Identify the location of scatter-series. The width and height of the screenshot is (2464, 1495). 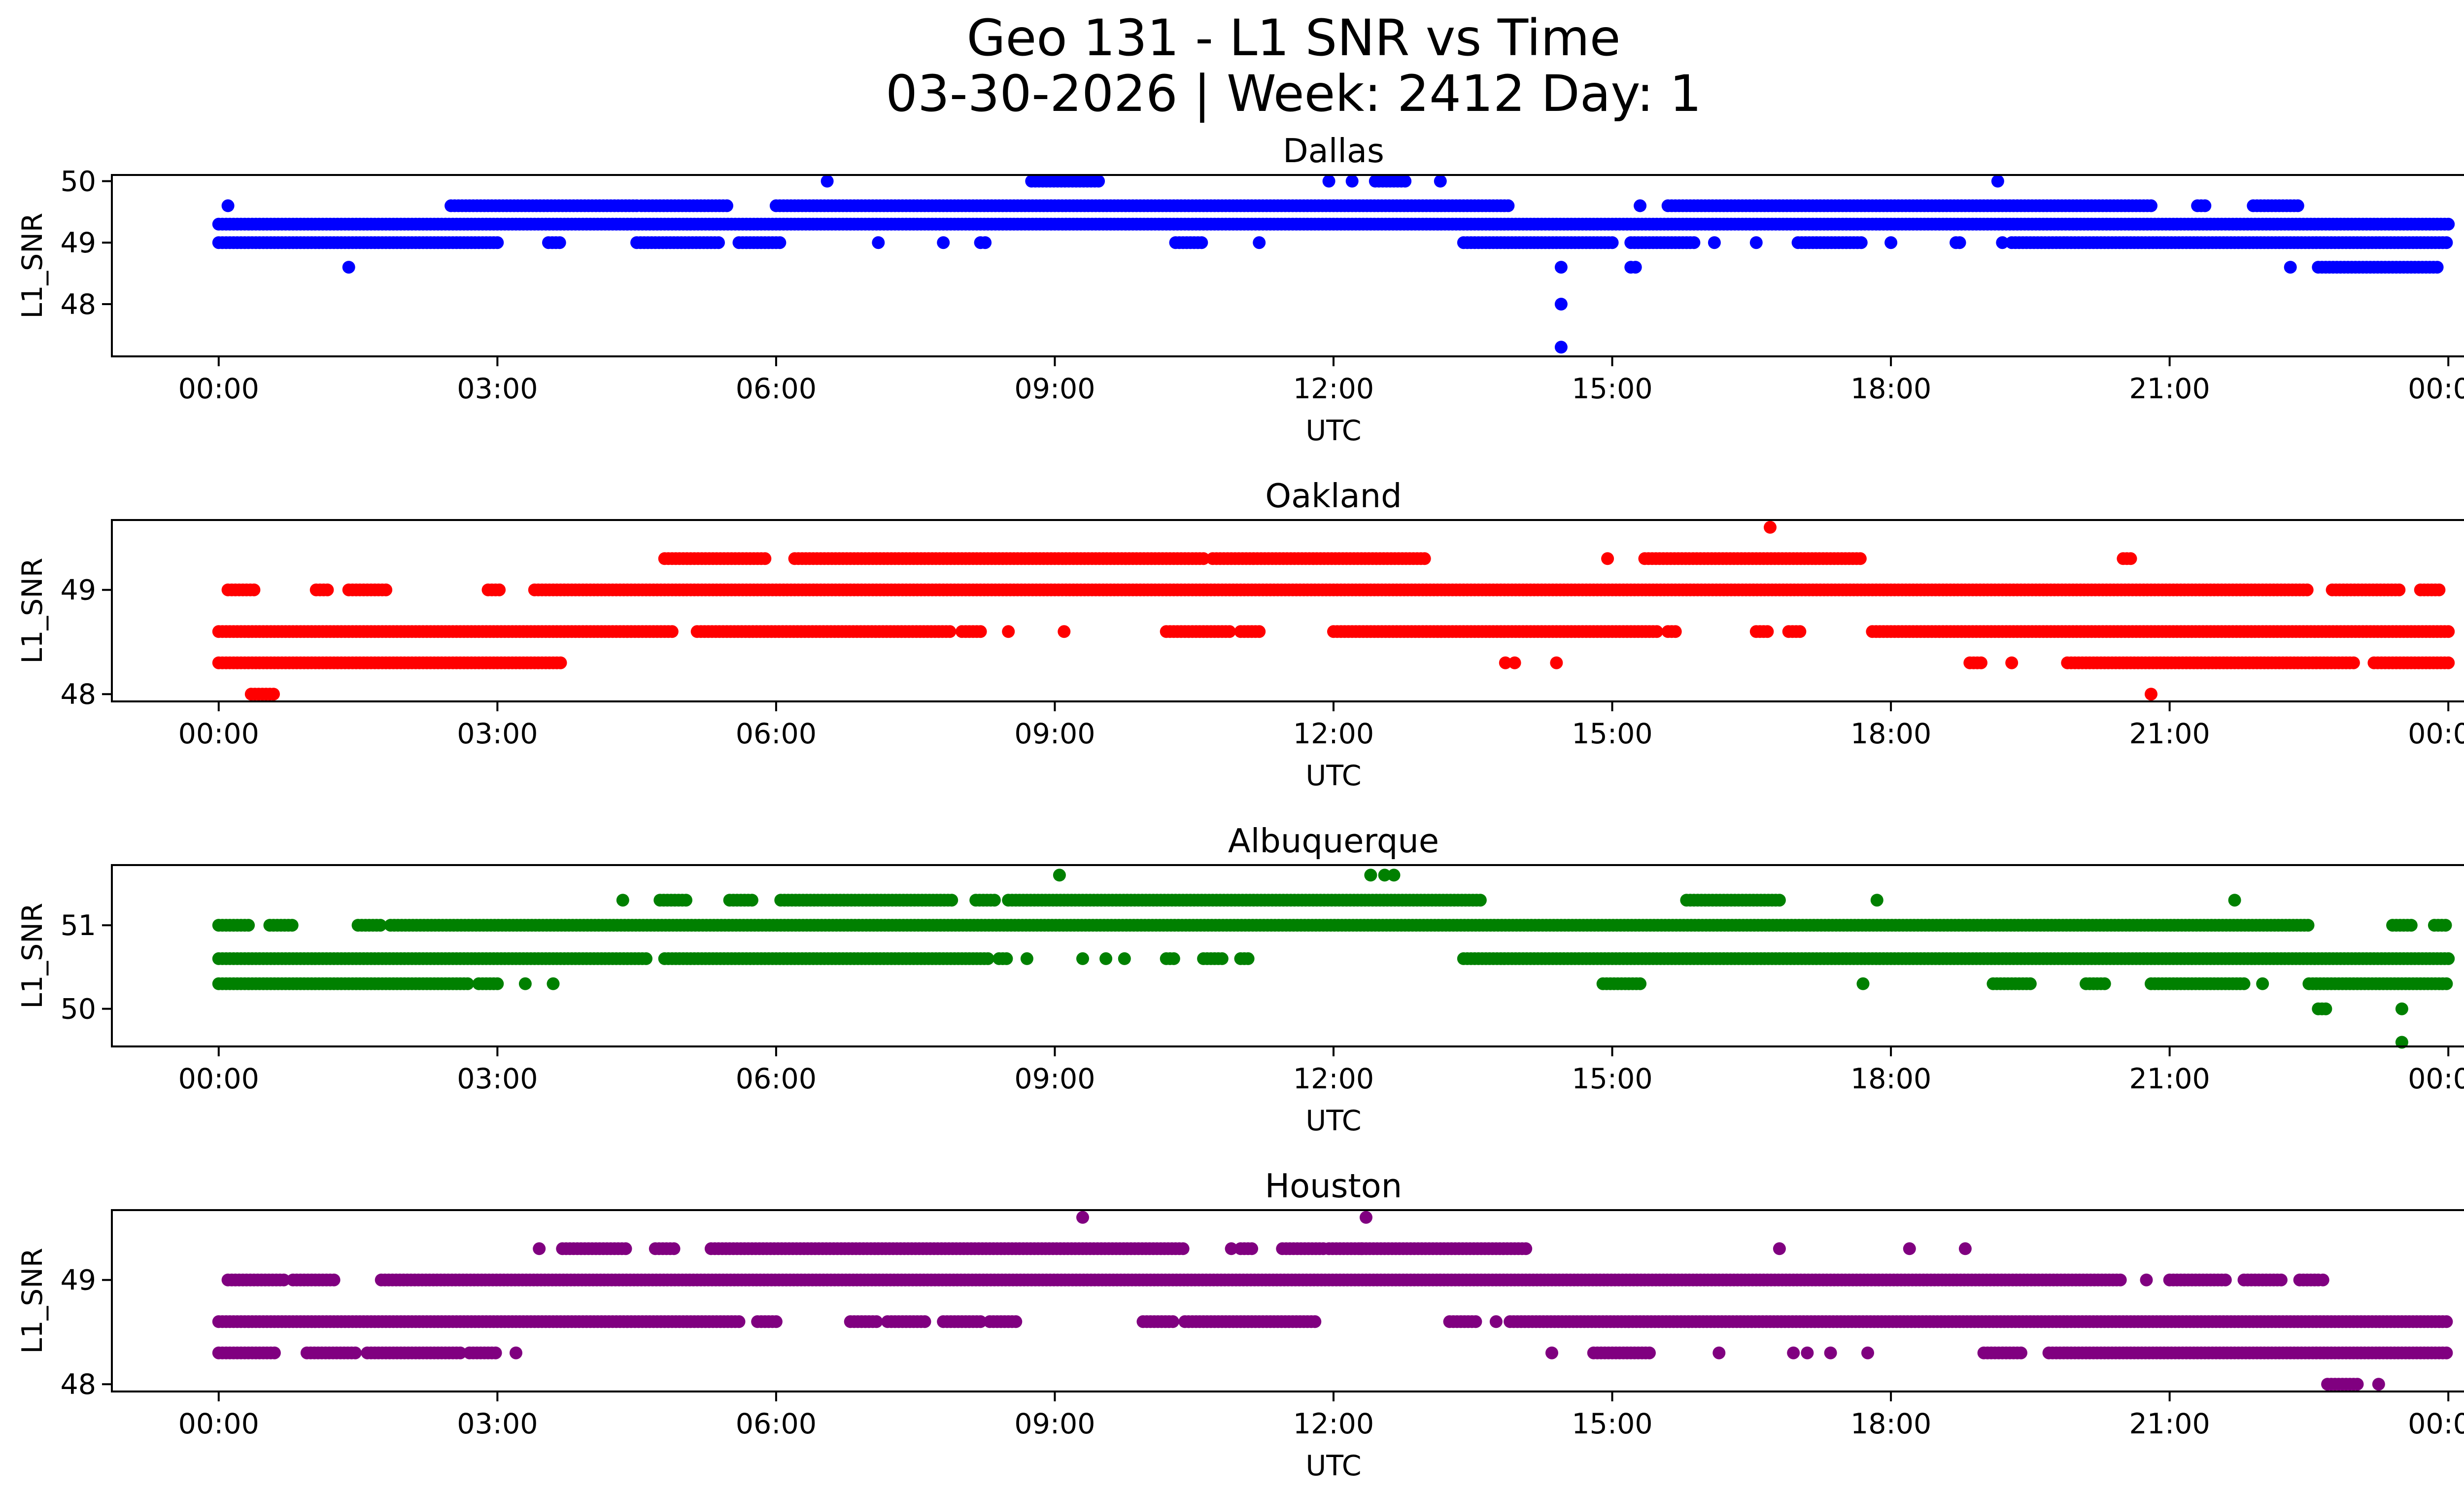
(1333, 264).